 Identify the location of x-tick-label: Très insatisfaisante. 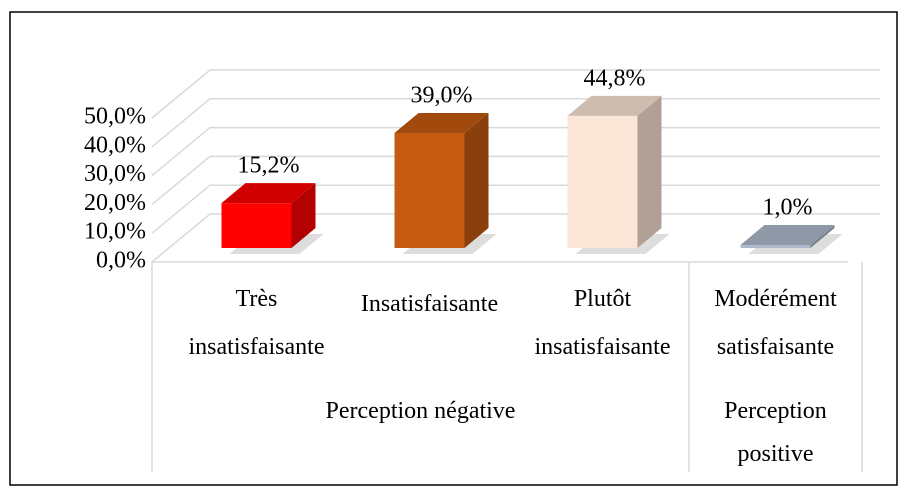
(257, 323).